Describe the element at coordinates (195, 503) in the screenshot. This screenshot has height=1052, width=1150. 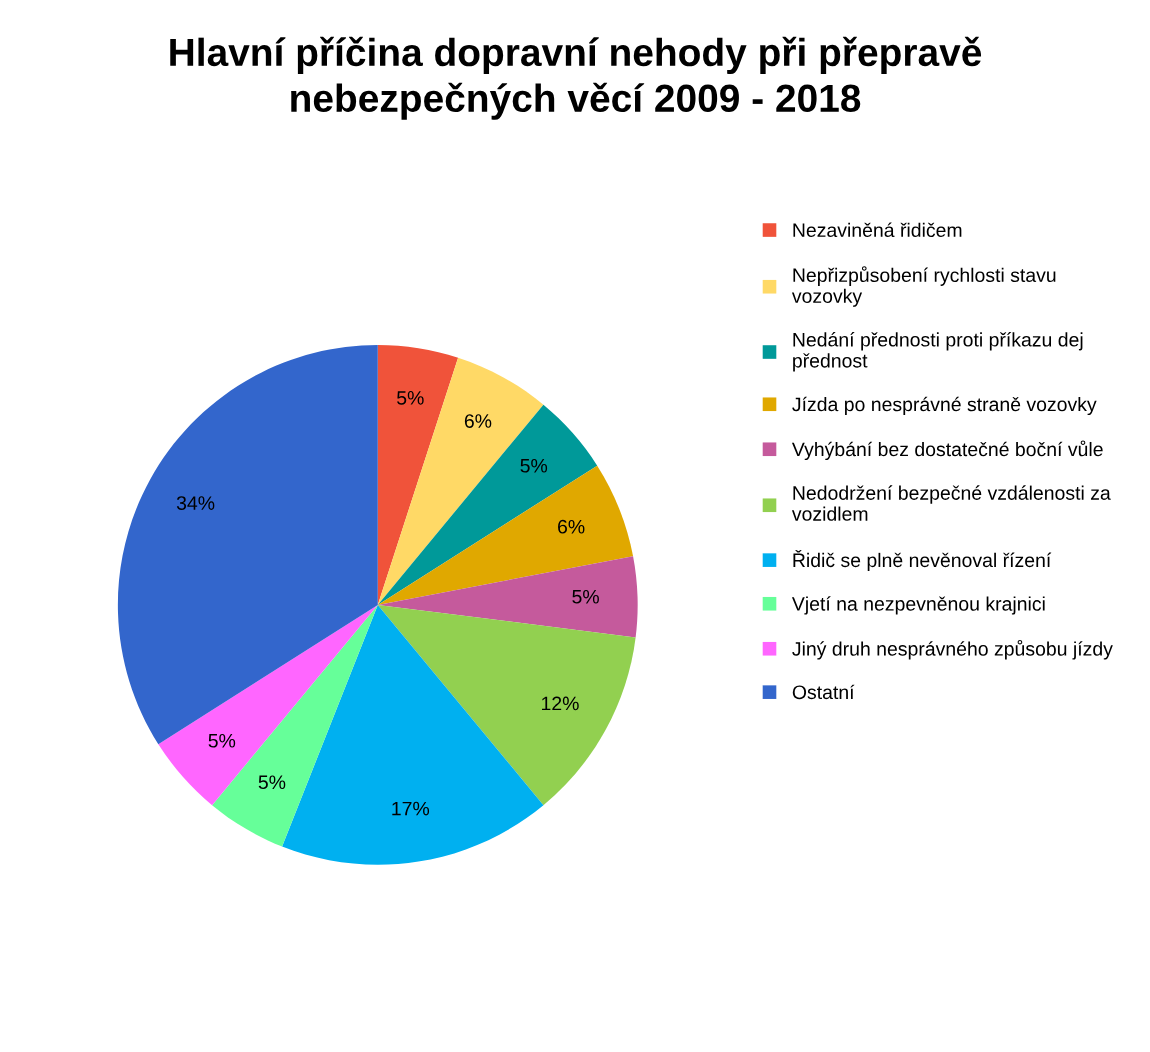
I see `data-label: 34%` at that location.